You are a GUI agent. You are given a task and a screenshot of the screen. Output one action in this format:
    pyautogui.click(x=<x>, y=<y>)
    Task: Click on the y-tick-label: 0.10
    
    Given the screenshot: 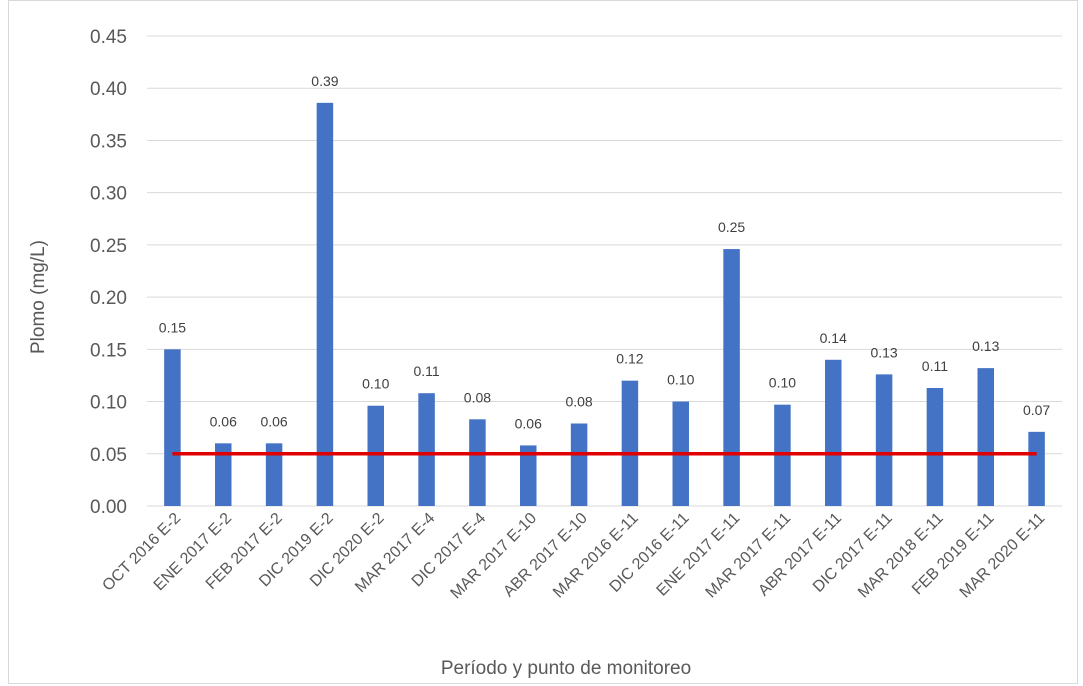 What is the action you would take?
    pyautogui.click(x=108, y=403)
    